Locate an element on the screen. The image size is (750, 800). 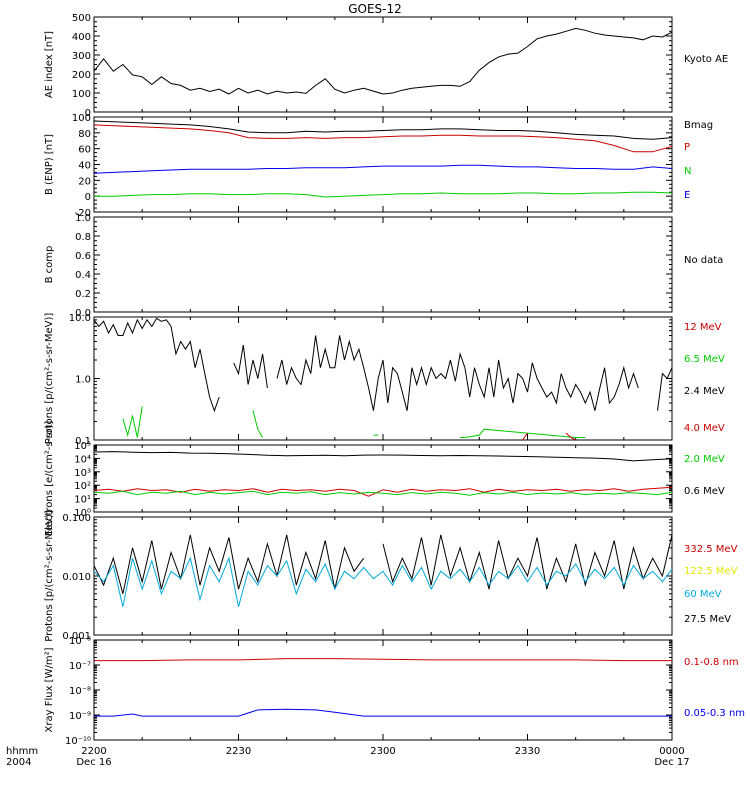
legend-label: 0.1-0.8 nm is located at coordinates (711, 662).